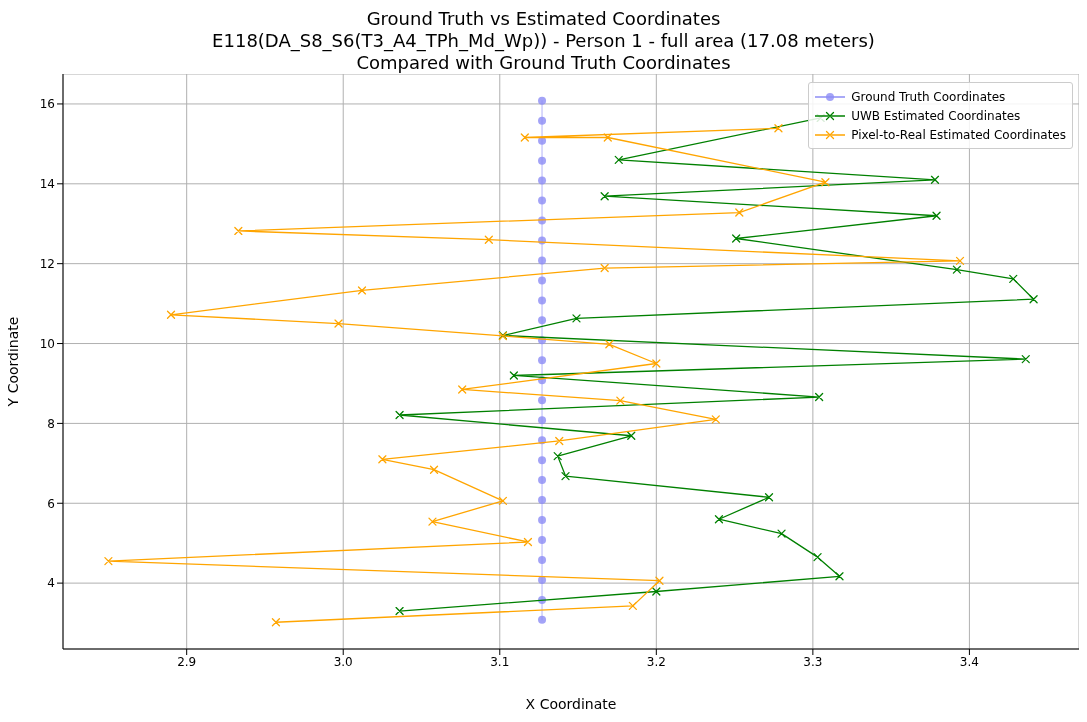  What do you see at coordinates (47, 184) in the screenshot?
I see `y-tick-label: 14` at bounding box center [47, 184].